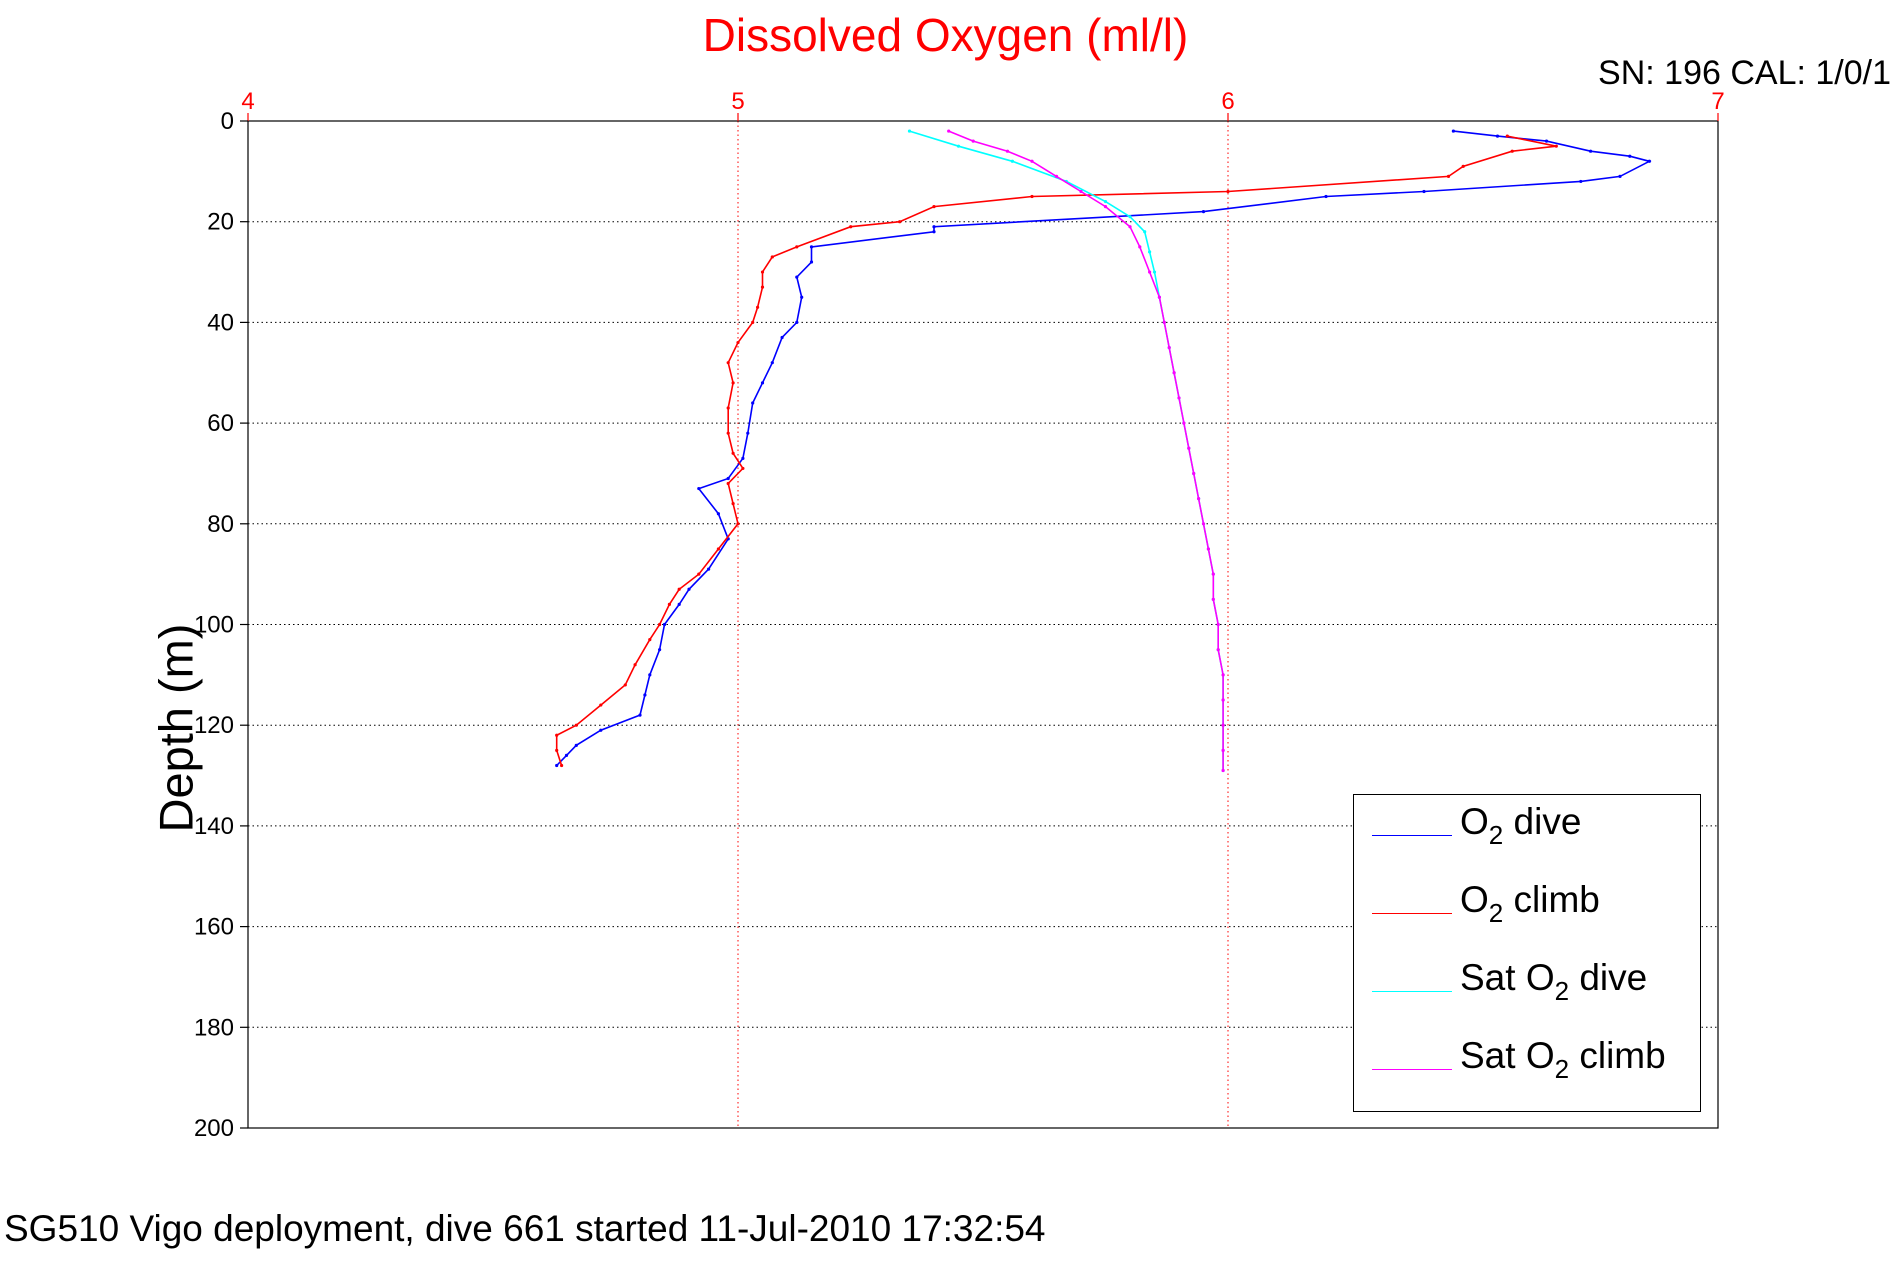 The image size is (1891, 1262). What do you see at coordinates (1554, 981) in the screenshot?
I see `legend-label-sat-o2-dive: Sat O2 dive` at bounding box center [1554, 981].